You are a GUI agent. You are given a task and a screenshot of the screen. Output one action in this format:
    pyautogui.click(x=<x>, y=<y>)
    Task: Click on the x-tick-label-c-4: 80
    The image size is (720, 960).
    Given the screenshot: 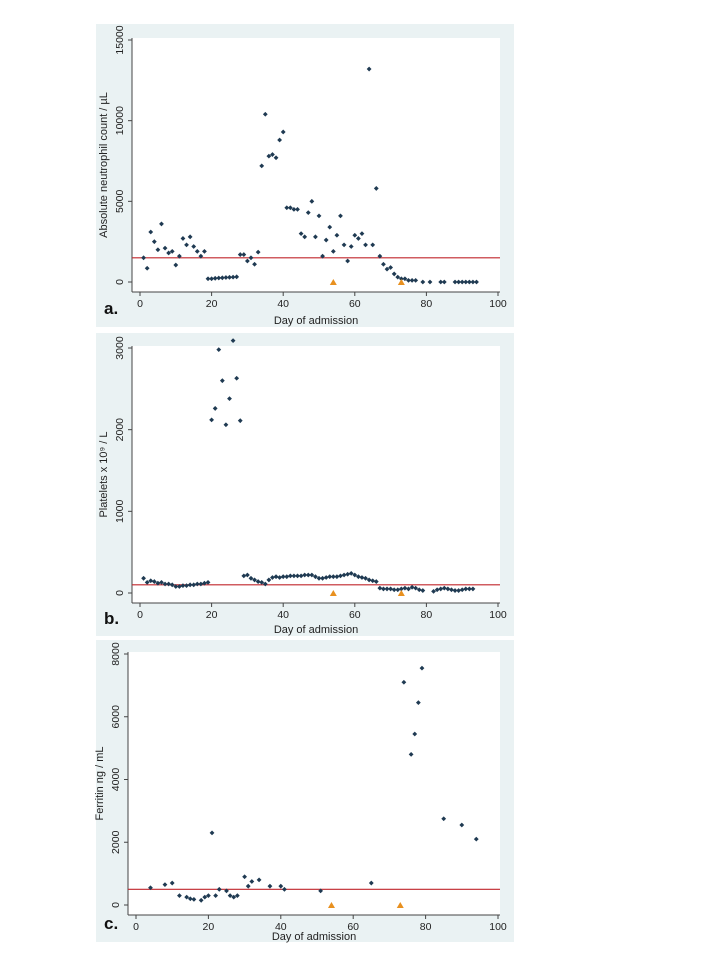 What is the action you would take?
    pyautogui.click(x=426, y=927)
    